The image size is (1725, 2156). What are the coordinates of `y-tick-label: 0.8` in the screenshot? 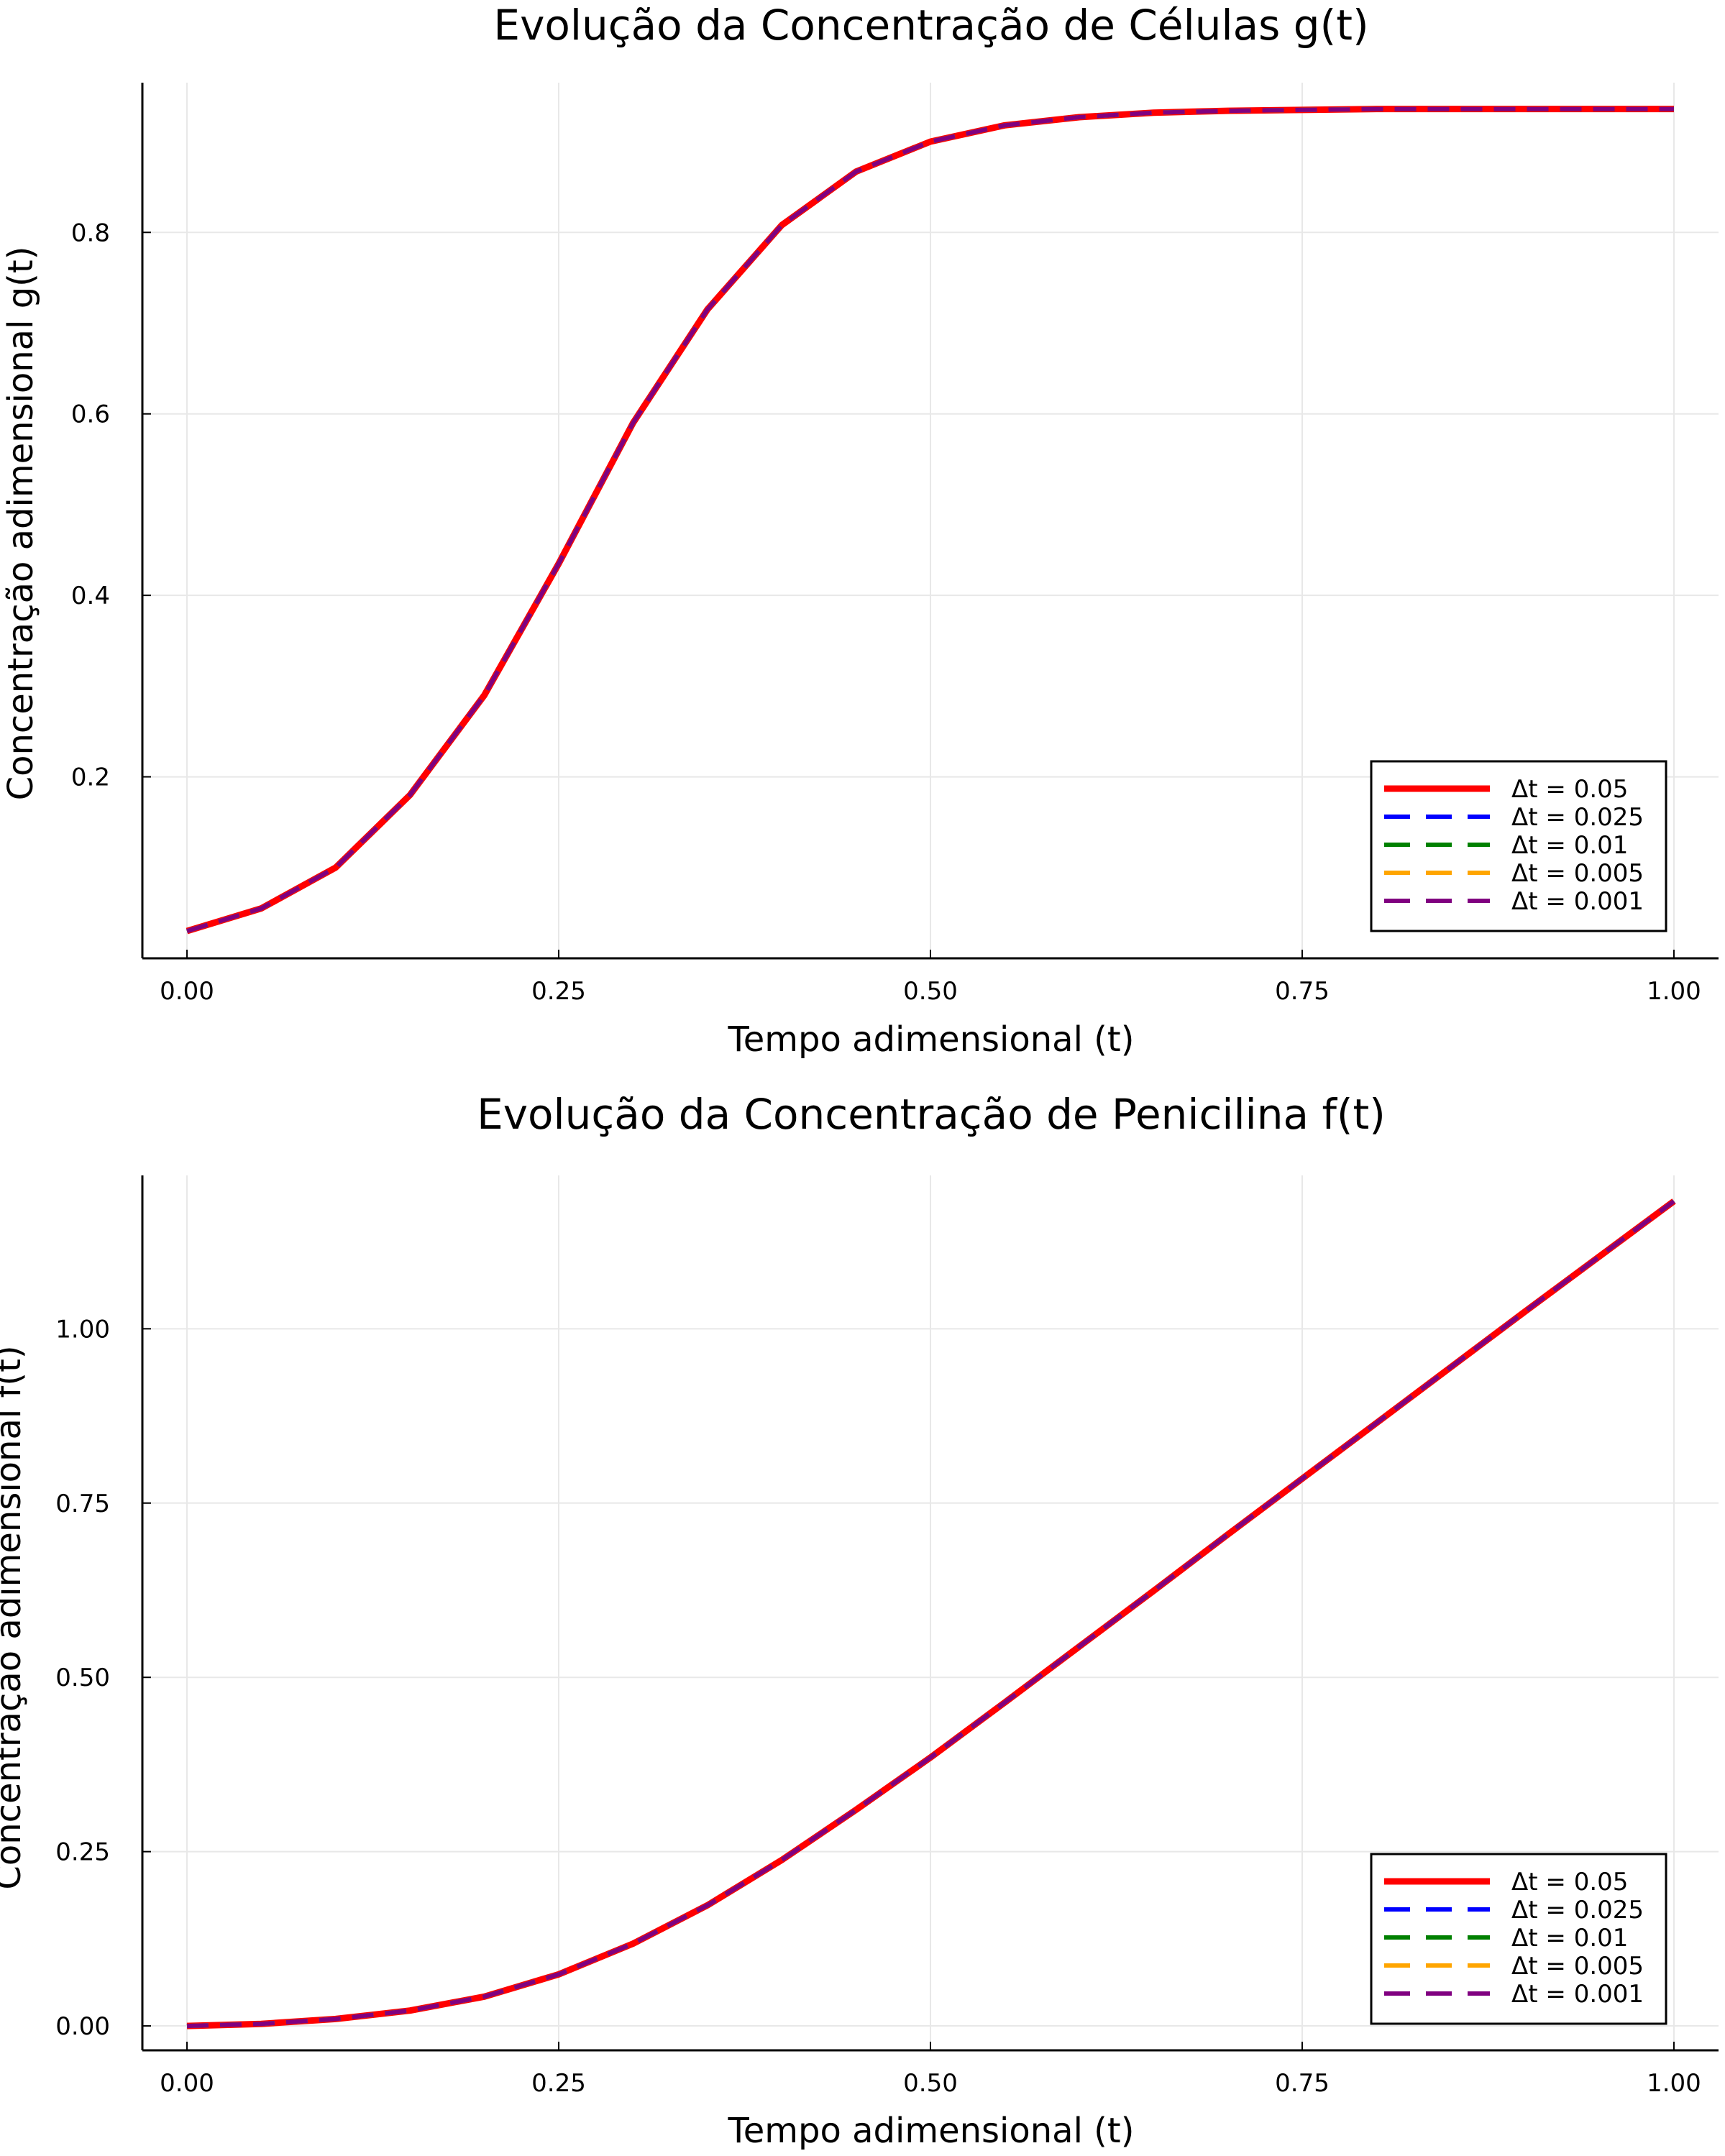 It's located at (91, 233).